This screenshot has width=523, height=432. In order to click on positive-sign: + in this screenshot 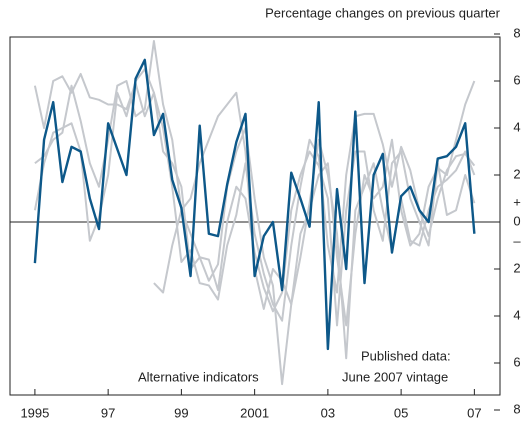, I will do `click(517, 201)`.